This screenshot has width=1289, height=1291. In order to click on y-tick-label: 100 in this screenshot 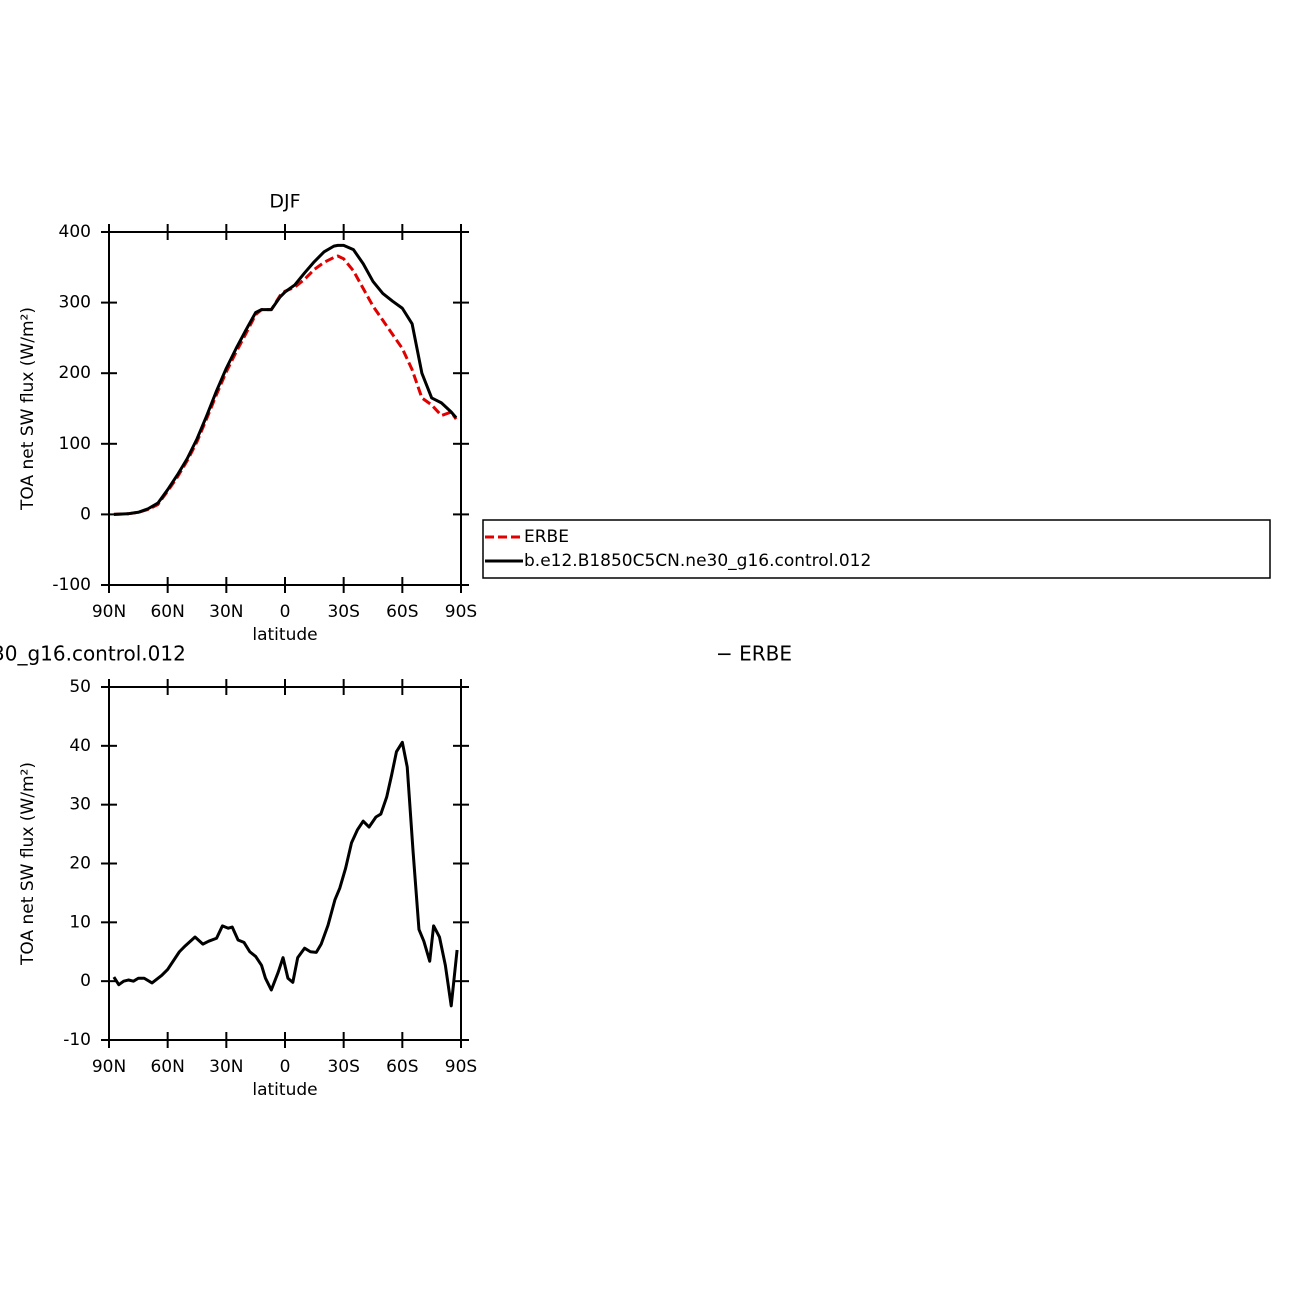, I will do `click(75, 444)`.